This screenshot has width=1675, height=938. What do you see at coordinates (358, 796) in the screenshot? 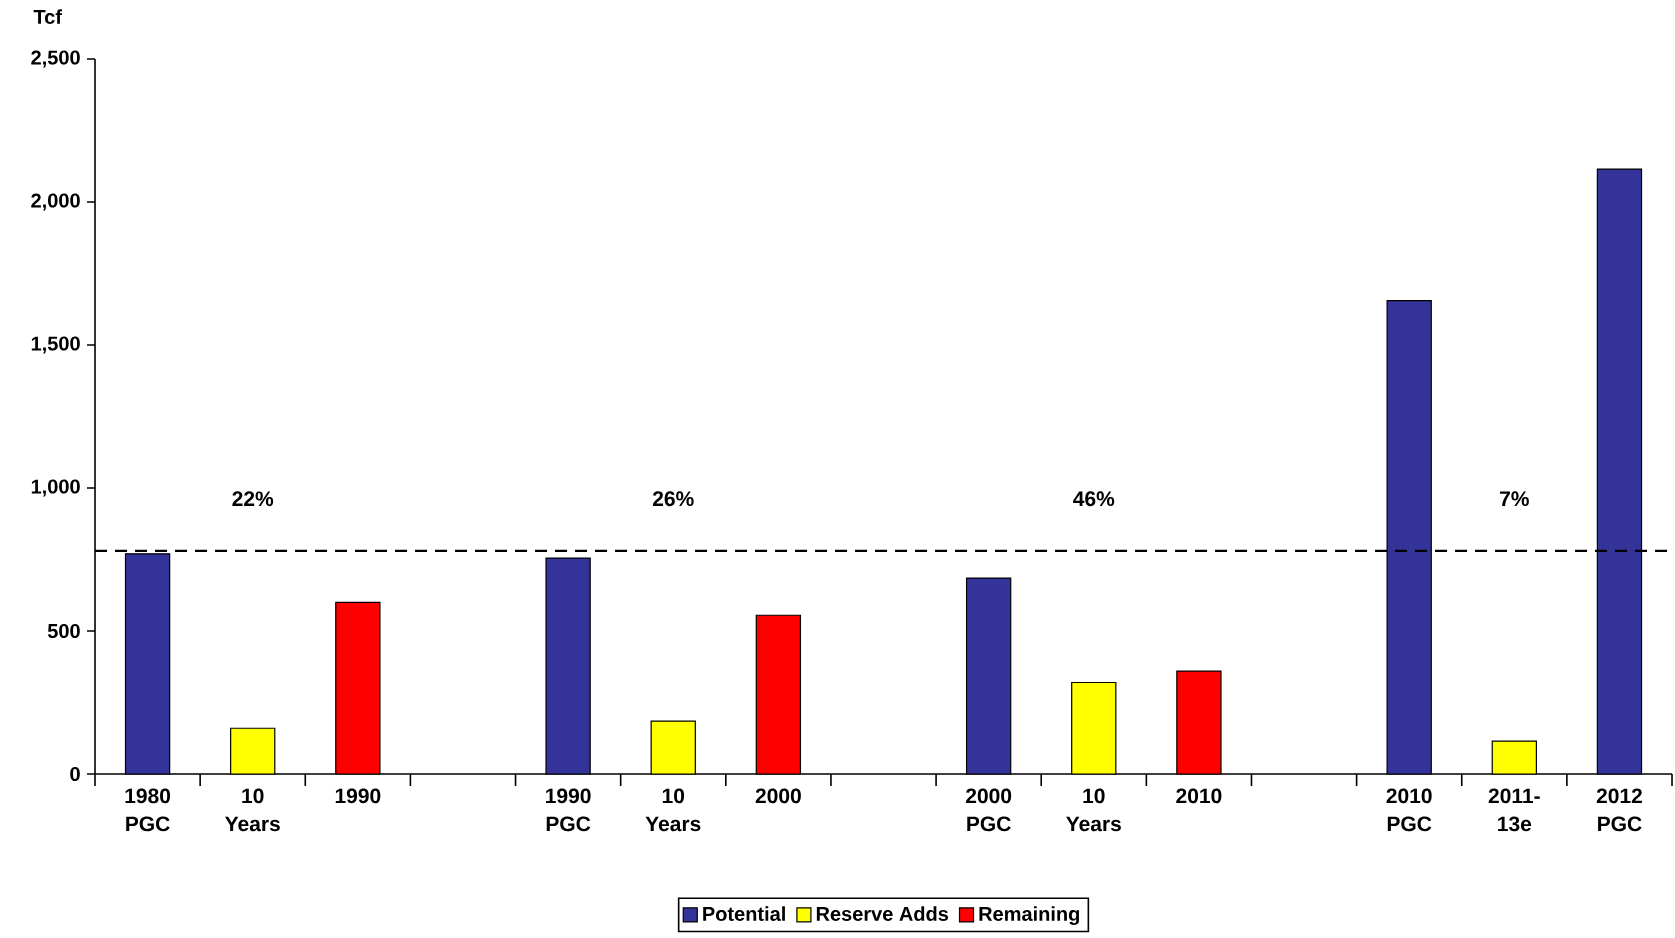
I see `x-tick-label: 1990` at bounding box center [358, 796].